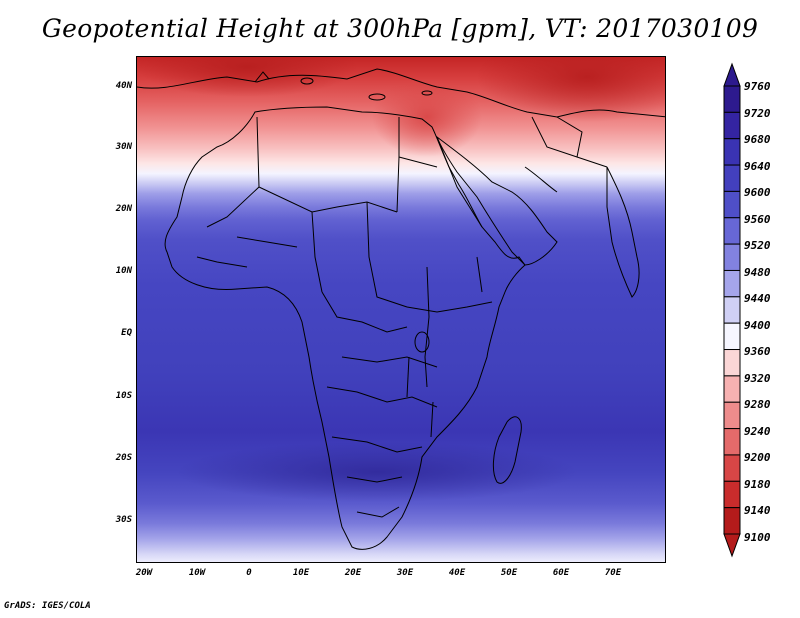 This screenshot has width=800, height=618. I want to click on y-tick-eq: EQ, so click(126, 333).